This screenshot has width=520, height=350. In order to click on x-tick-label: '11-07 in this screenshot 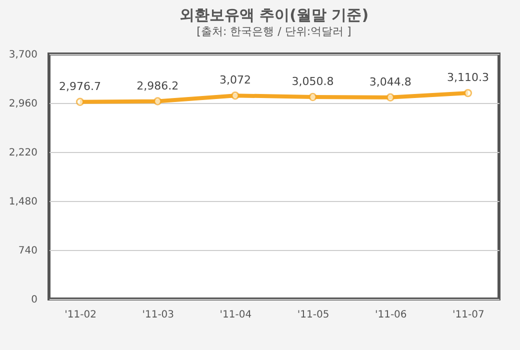, I will do `click(468, 315)`.